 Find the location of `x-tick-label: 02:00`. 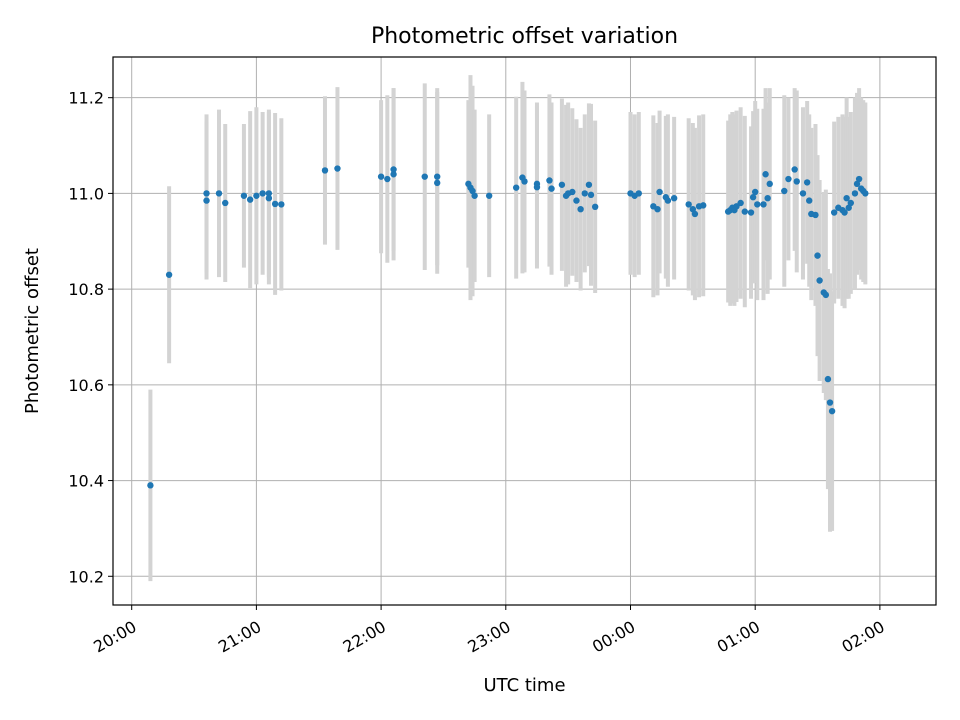

x-tick-label: 02:00 is located at coordinates (862, 637).